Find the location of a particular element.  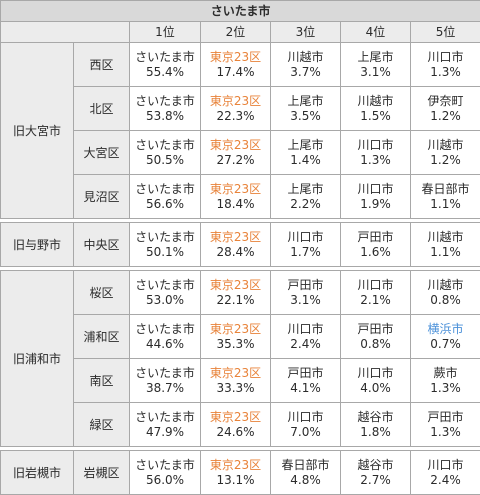

rank-header: 4位 is located at coordinates (376, 32).